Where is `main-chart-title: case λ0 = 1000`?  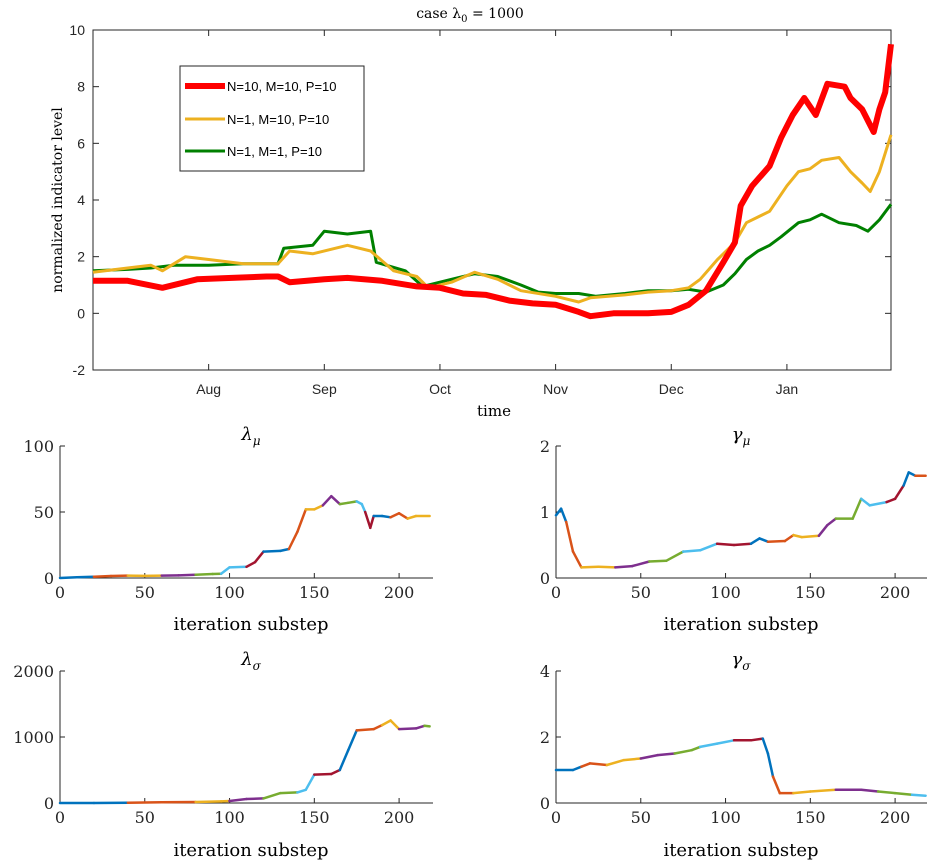
main-chart-title: case λ0 = 1000 is located at coordinates (470, 15).